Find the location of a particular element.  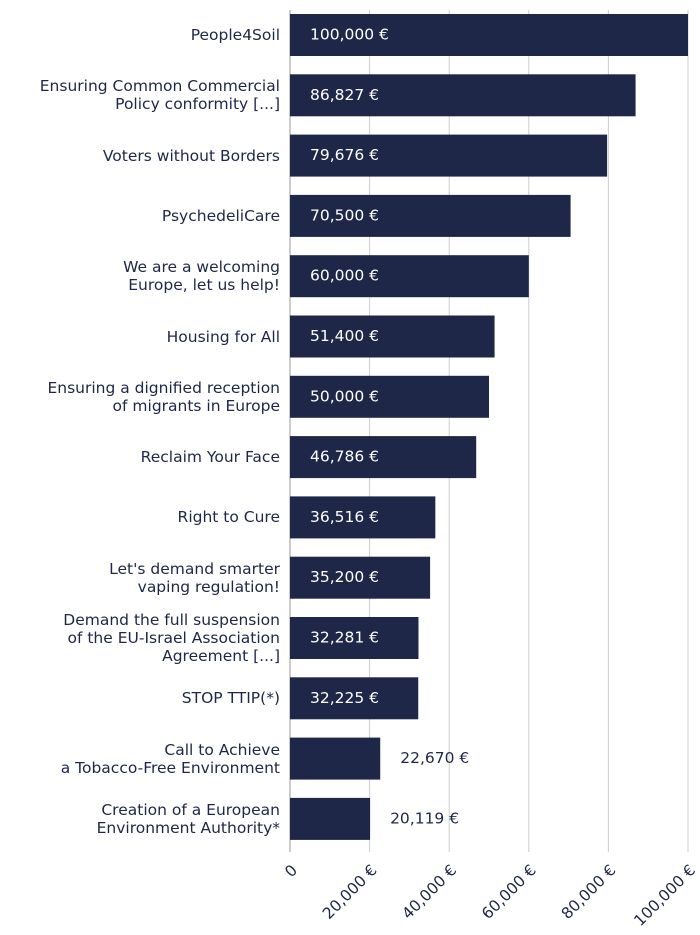

value-label: 51,400 € is located at coordinates (344, 336).